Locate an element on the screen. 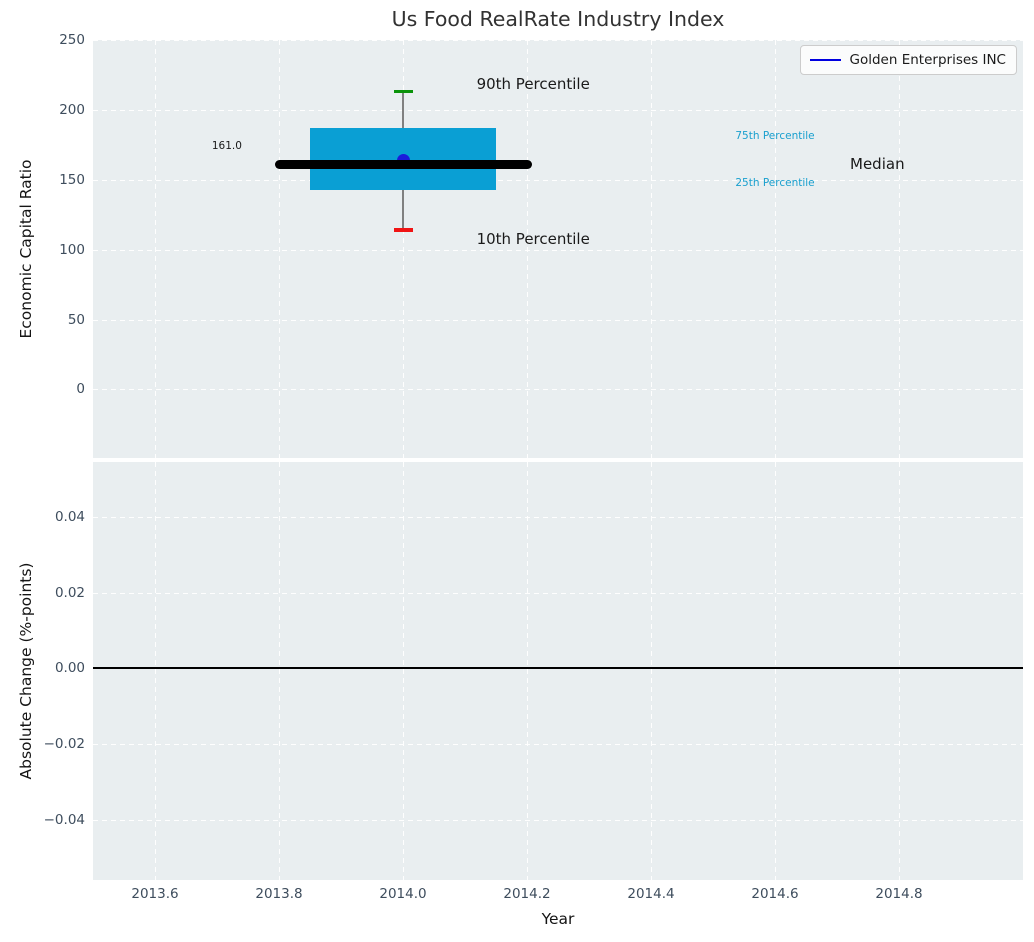 The height and width of the screenshot is (942, 1034). y-tick-label: 100 is located at coordinates (72, 249).